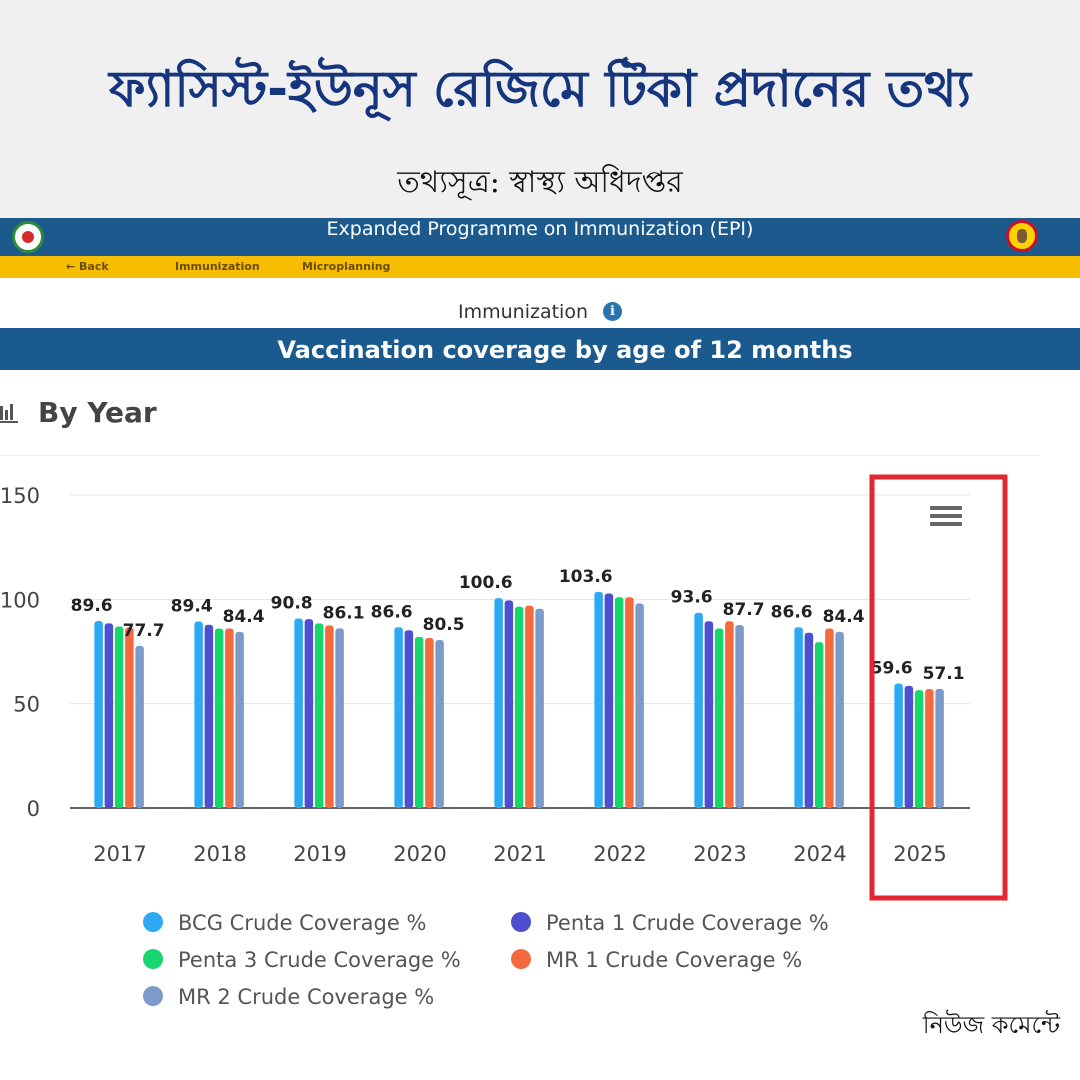 This screenshot has height=1080, width=1080. What do you see at coordinates (612, 311) in the screenshot?
I see `info-icon: i` at bounding box center [612, 311].